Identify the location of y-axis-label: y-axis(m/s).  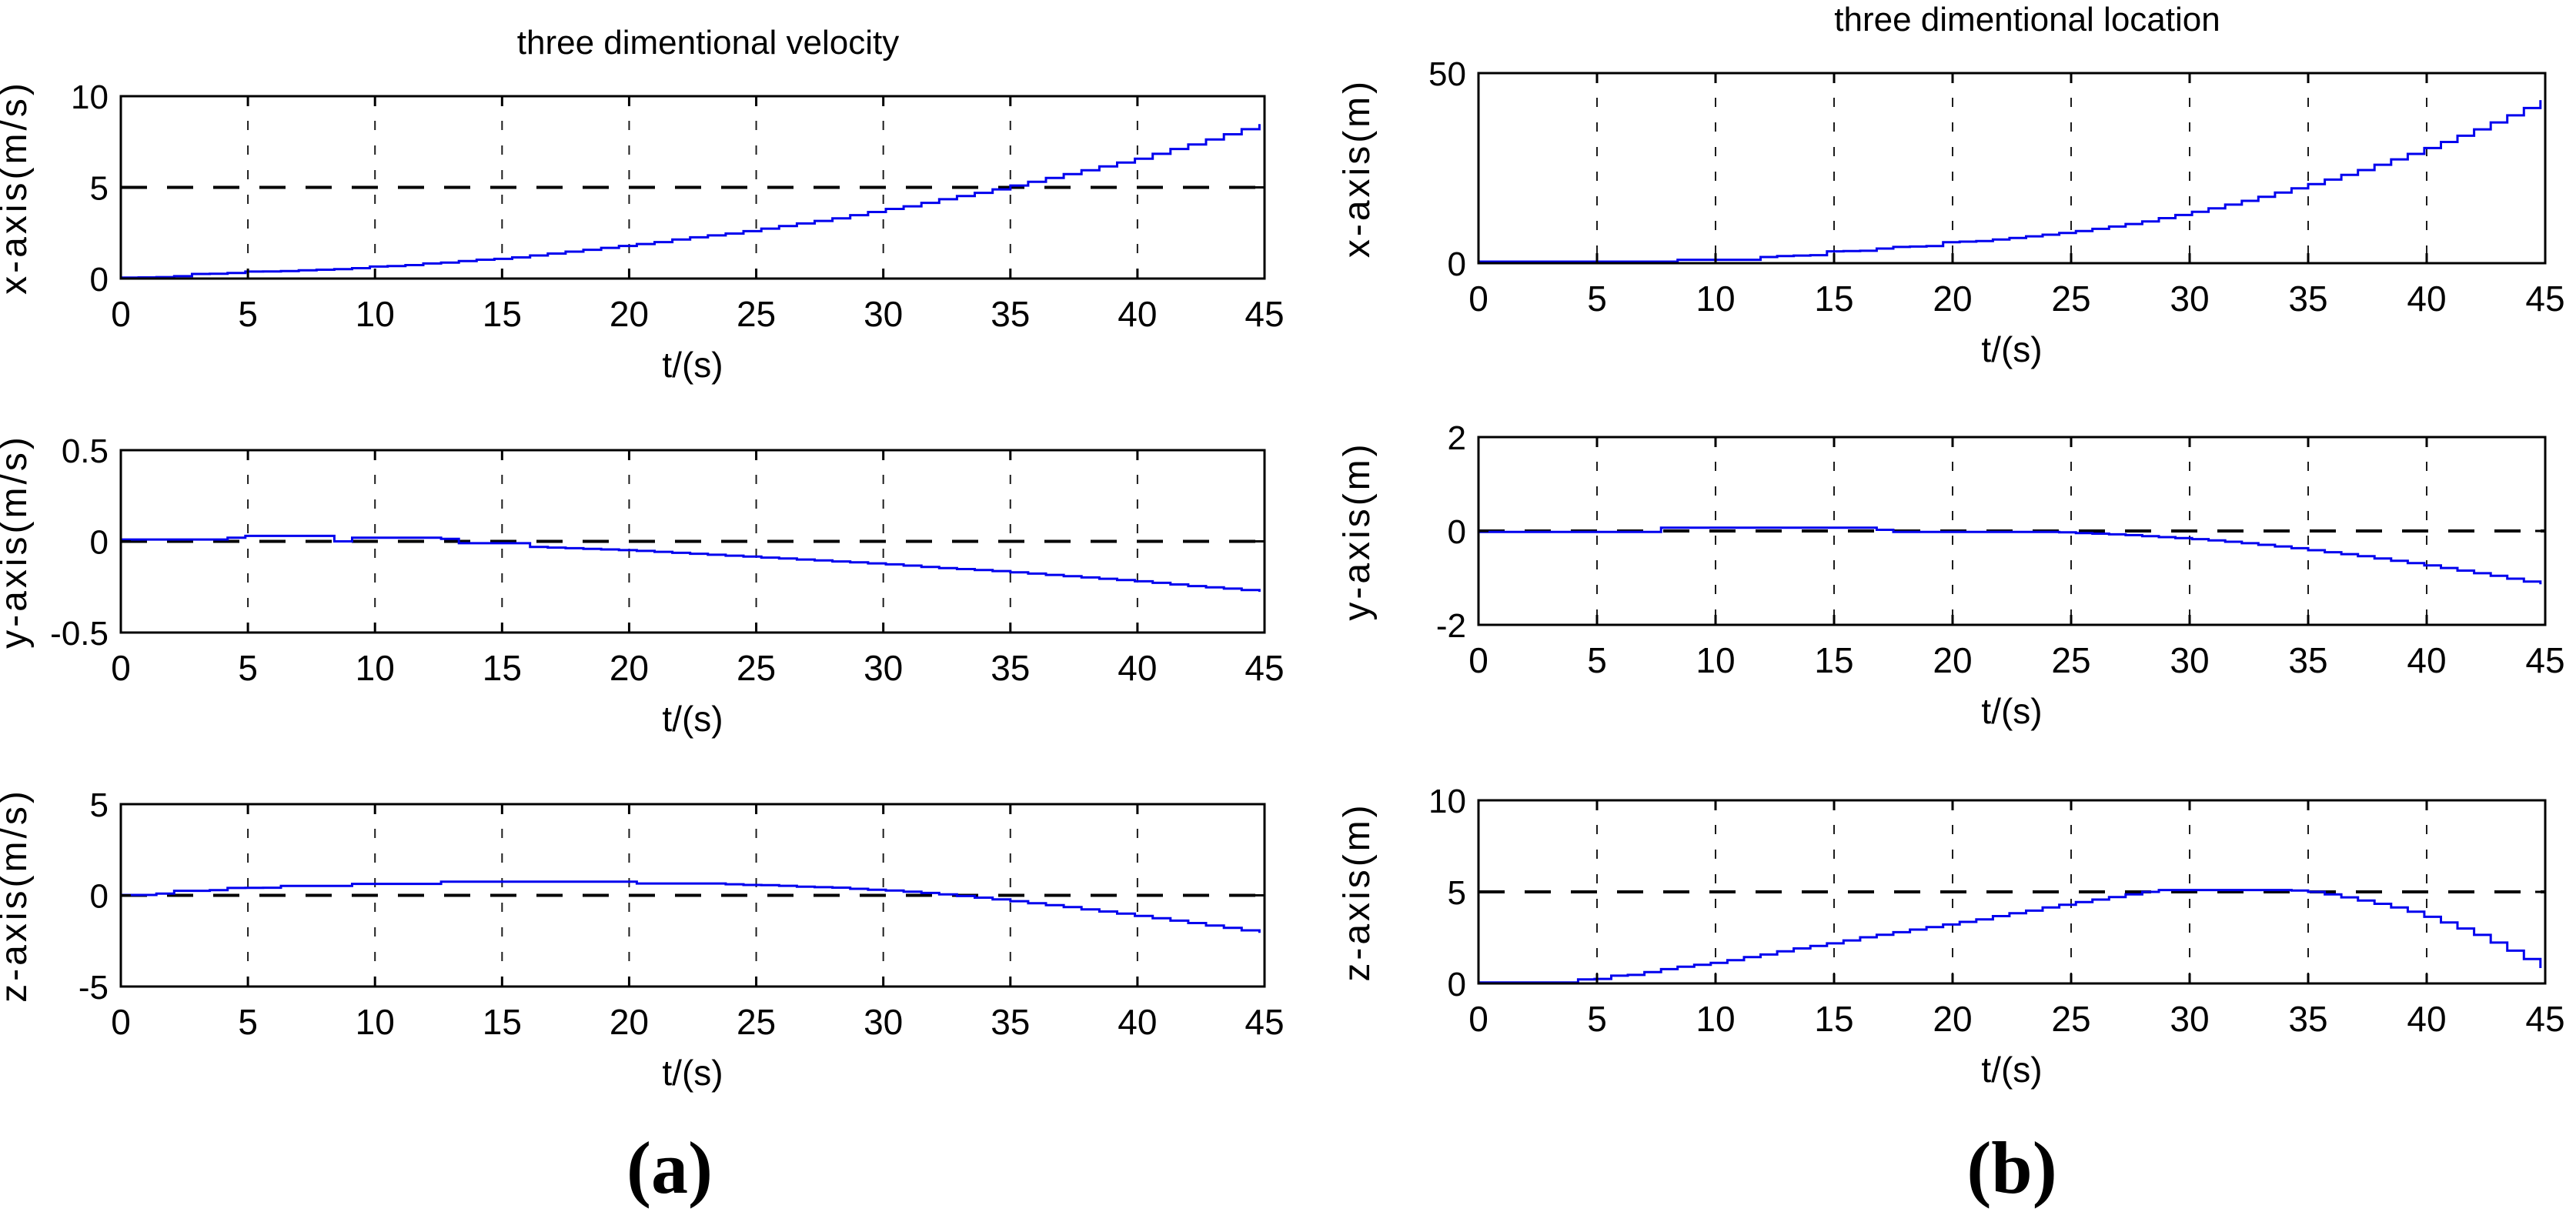
(17, 541).